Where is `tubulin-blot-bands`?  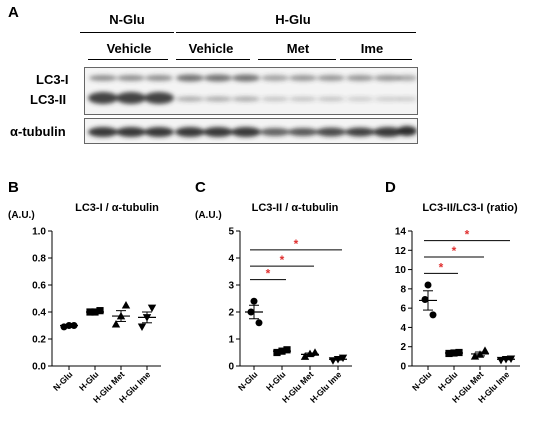
tubulin-blot-bands is located at coordinates (252, 131).